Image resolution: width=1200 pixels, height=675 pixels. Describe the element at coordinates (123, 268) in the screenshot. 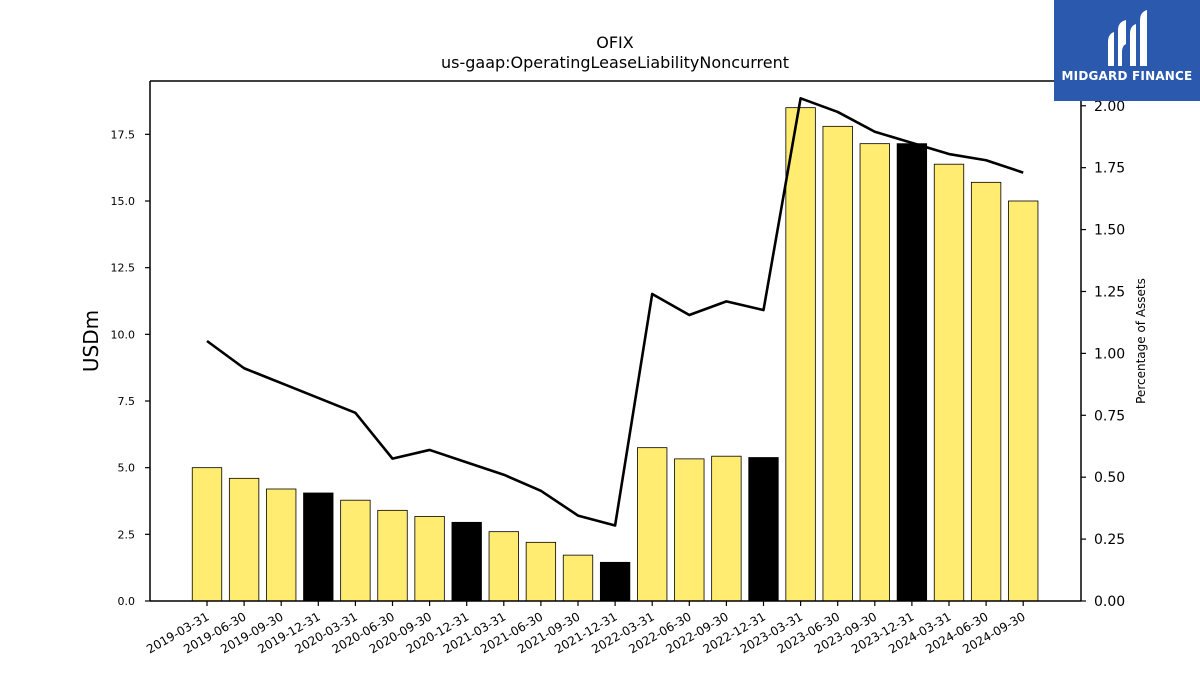

I see `y-tick-label: 12.5` at that location.